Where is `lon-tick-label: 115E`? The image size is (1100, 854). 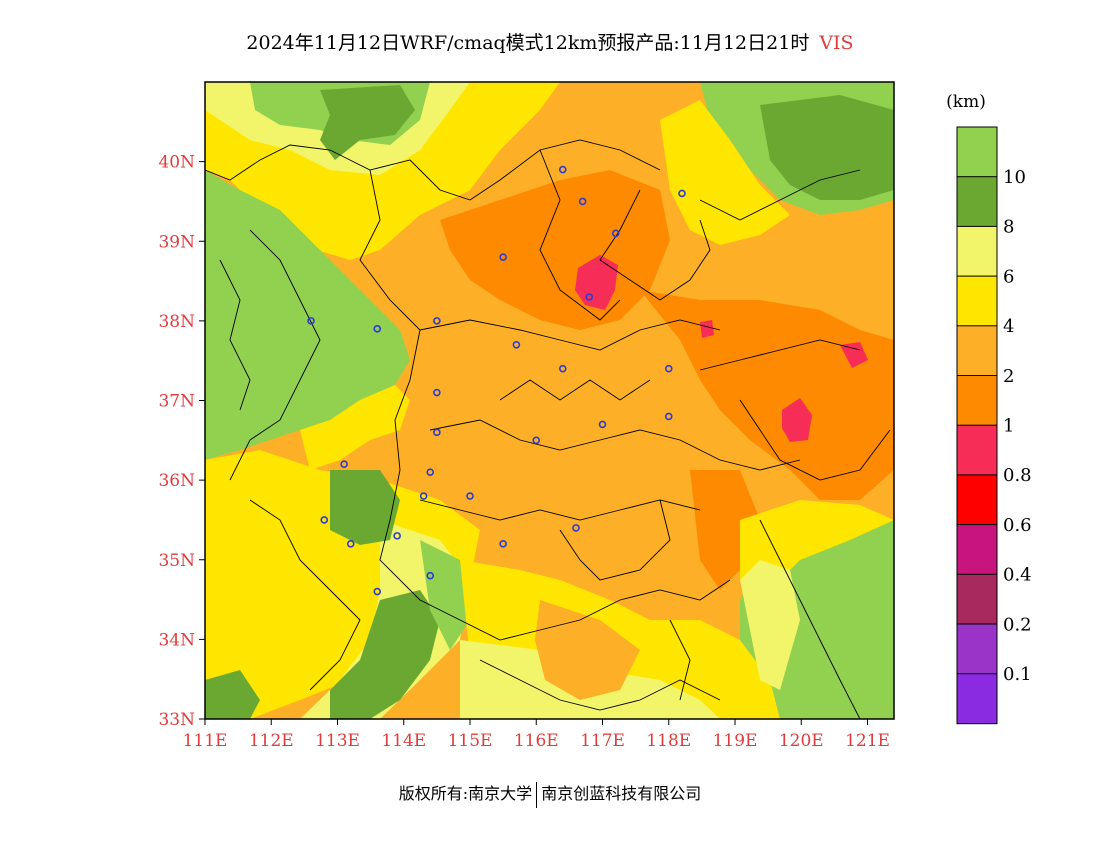 lon-tick-label: 115E is located at coordinates (470, 741).